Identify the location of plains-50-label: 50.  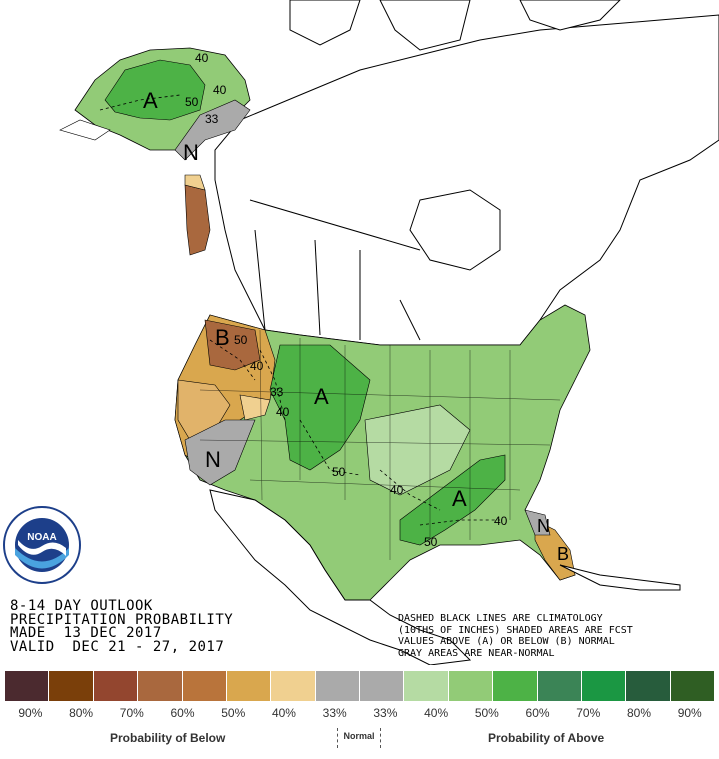
(339, 472).